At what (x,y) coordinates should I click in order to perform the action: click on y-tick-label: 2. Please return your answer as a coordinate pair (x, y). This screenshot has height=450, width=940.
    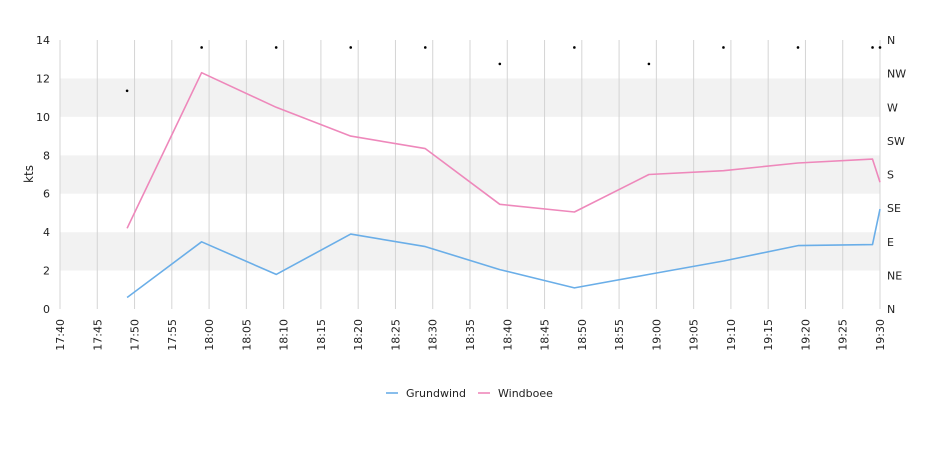
    Looking at the image, I should click on (46, 271).